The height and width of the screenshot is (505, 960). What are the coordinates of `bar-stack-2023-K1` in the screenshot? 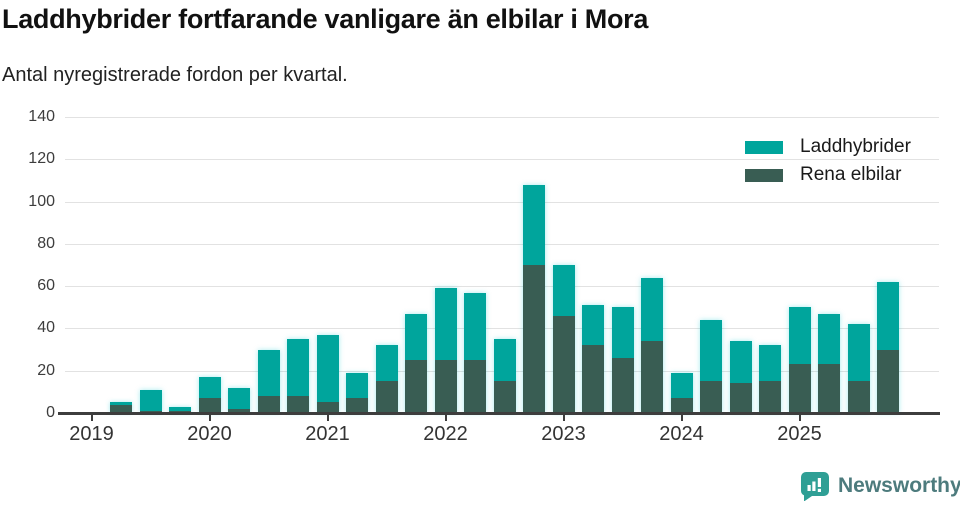 It's located at (563, 339).